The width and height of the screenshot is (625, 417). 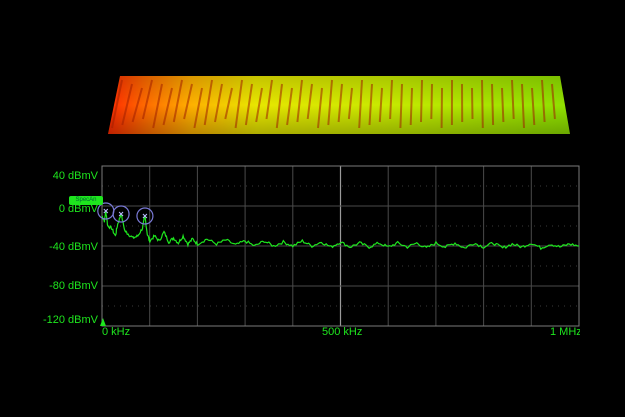 I want to click on y-tick-label-minus-40: -40 dBmV, so click(x=73, y=247).